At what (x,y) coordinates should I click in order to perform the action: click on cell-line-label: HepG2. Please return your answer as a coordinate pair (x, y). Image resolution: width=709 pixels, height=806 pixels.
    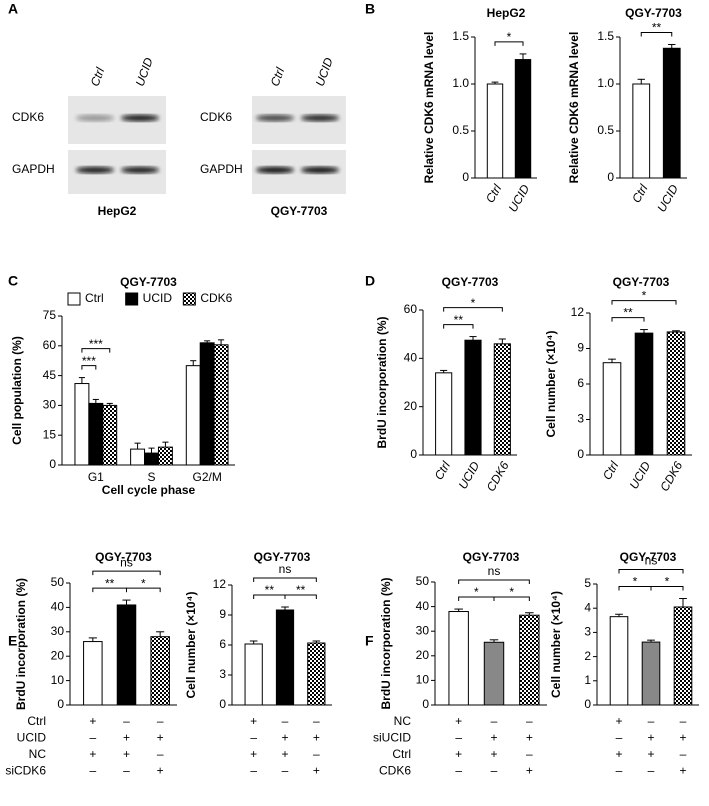
    Looking at the image, I should click on (117, 211).